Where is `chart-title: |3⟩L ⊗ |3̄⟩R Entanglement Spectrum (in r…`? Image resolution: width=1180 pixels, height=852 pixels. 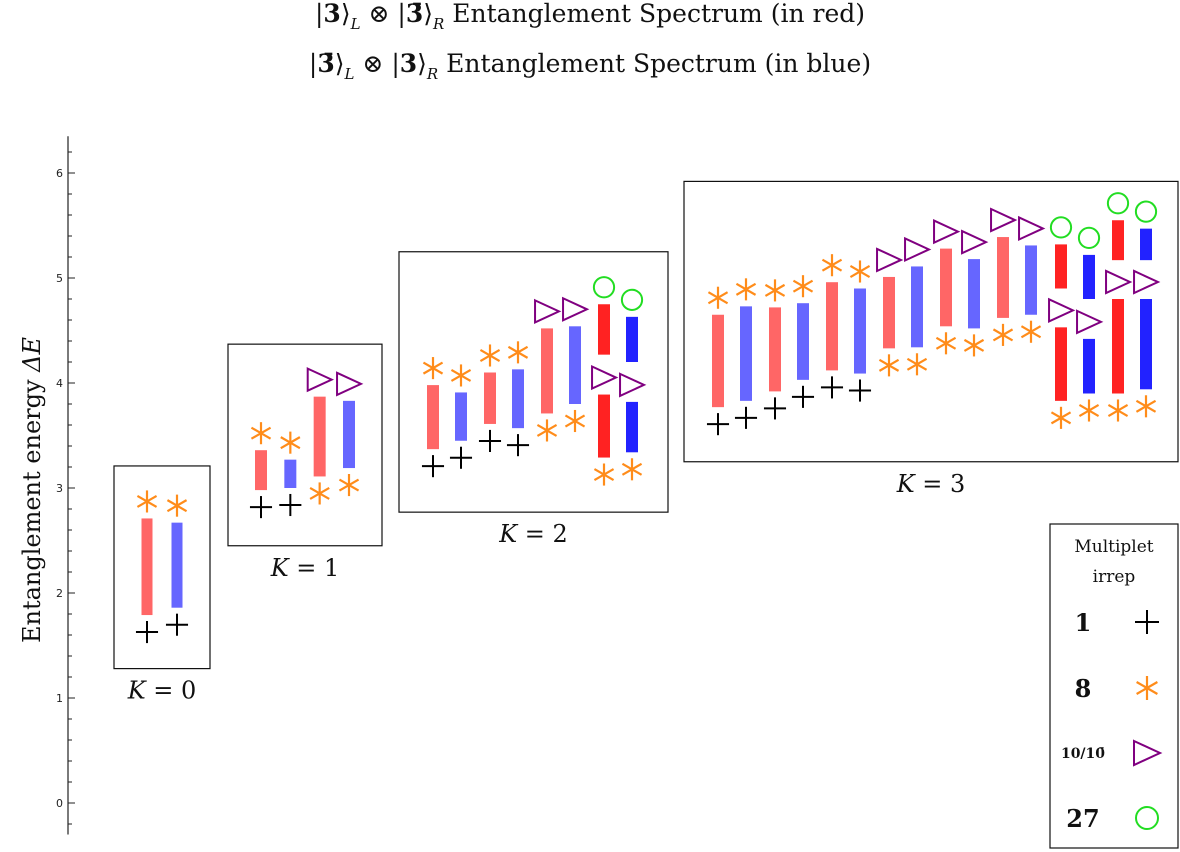
chart-title: |3⟩L ⊗ |3̄⟩R Entanglement Spectrum (in r… is located at coordinates (590, 41).